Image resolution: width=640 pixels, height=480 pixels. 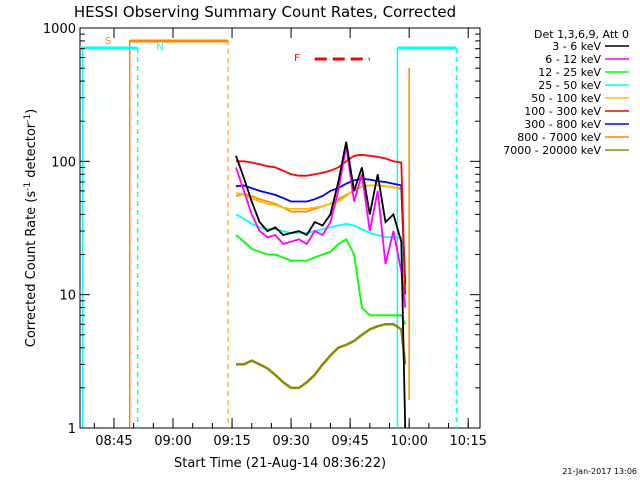 I want to click on annotation-s: S, so click(x=108, y=41).